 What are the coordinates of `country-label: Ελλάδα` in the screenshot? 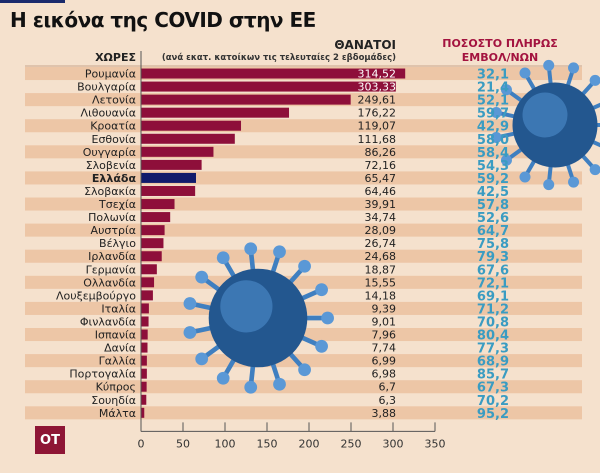 It's located at (114, 178).